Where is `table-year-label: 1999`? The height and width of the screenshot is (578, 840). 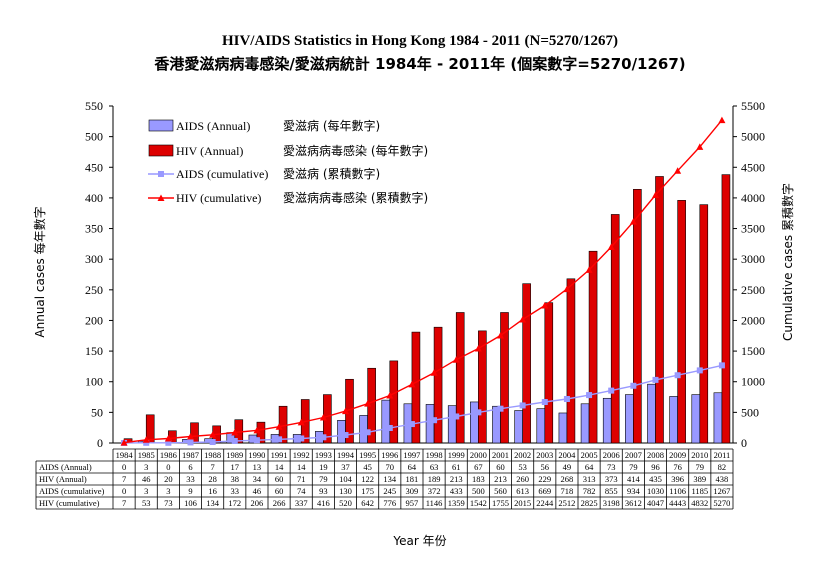 table-year-label: 1999 is located at coordinates (456, 455).